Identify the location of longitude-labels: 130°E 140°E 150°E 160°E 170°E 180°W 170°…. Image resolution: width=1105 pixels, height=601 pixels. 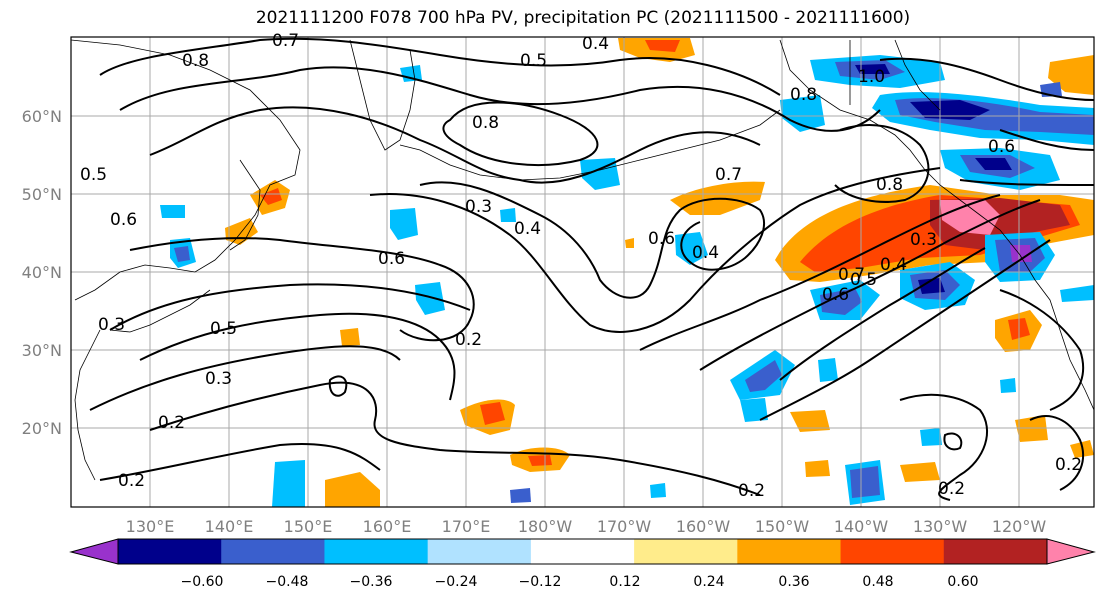
(586, 526).